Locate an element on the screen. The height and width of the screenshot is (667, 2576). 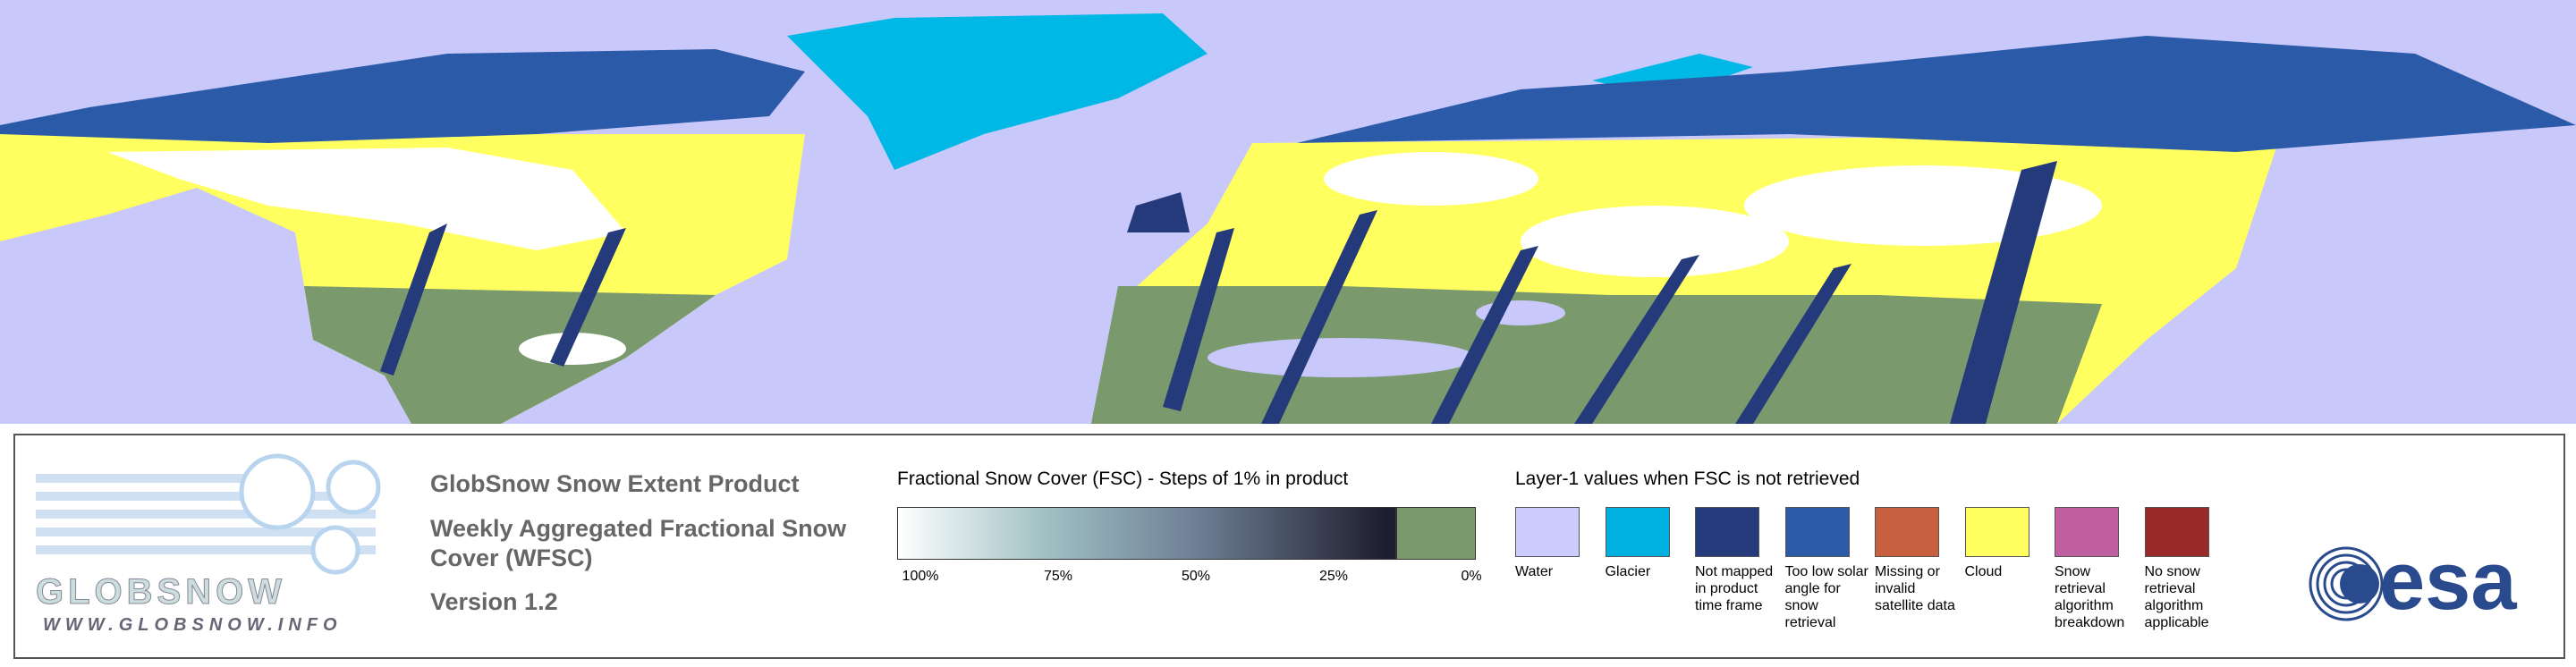
fsc-gradient is located at coordinates (1146, 533).